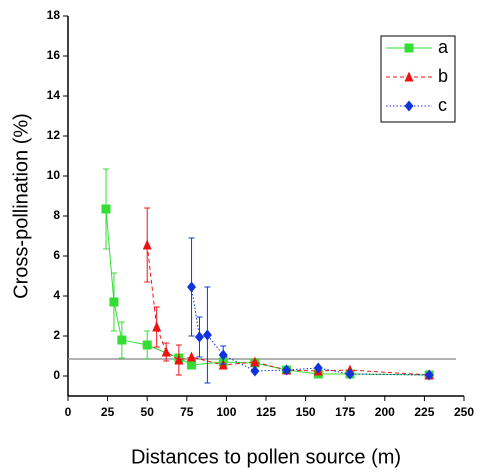 The height and width of the screenshot is (472, 482). What do you see at coordinates (54, 135) in the screenshot?
I see `y-tick-label: 12` at bounding box center [54, 135].